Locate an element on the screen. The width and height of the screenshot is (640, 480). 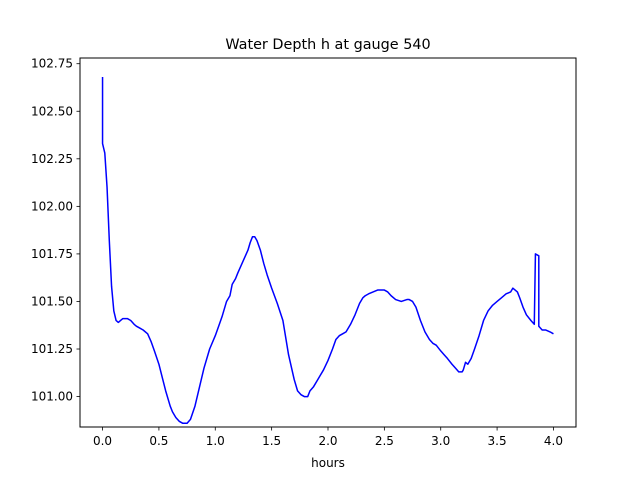
x-tick-label: 3.5 is located at coordinates (497, 441).